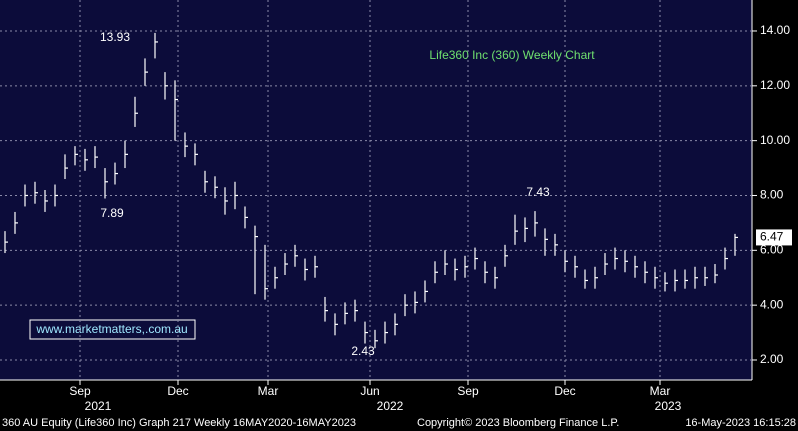 The image size is (798, 431). Describe the element at coordinates (518, 423) in the screenshot. I see `footer-center: Copyright© 2023 Bloomberg Finance L.P.` at that location.